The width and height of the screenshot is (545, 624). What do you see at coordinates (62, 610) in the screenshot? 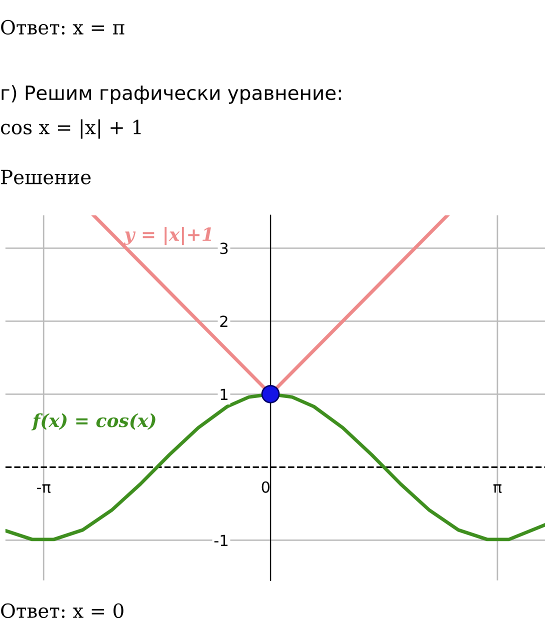
I see `text: Ответ: x = 0` at bounding box center [62, 610].